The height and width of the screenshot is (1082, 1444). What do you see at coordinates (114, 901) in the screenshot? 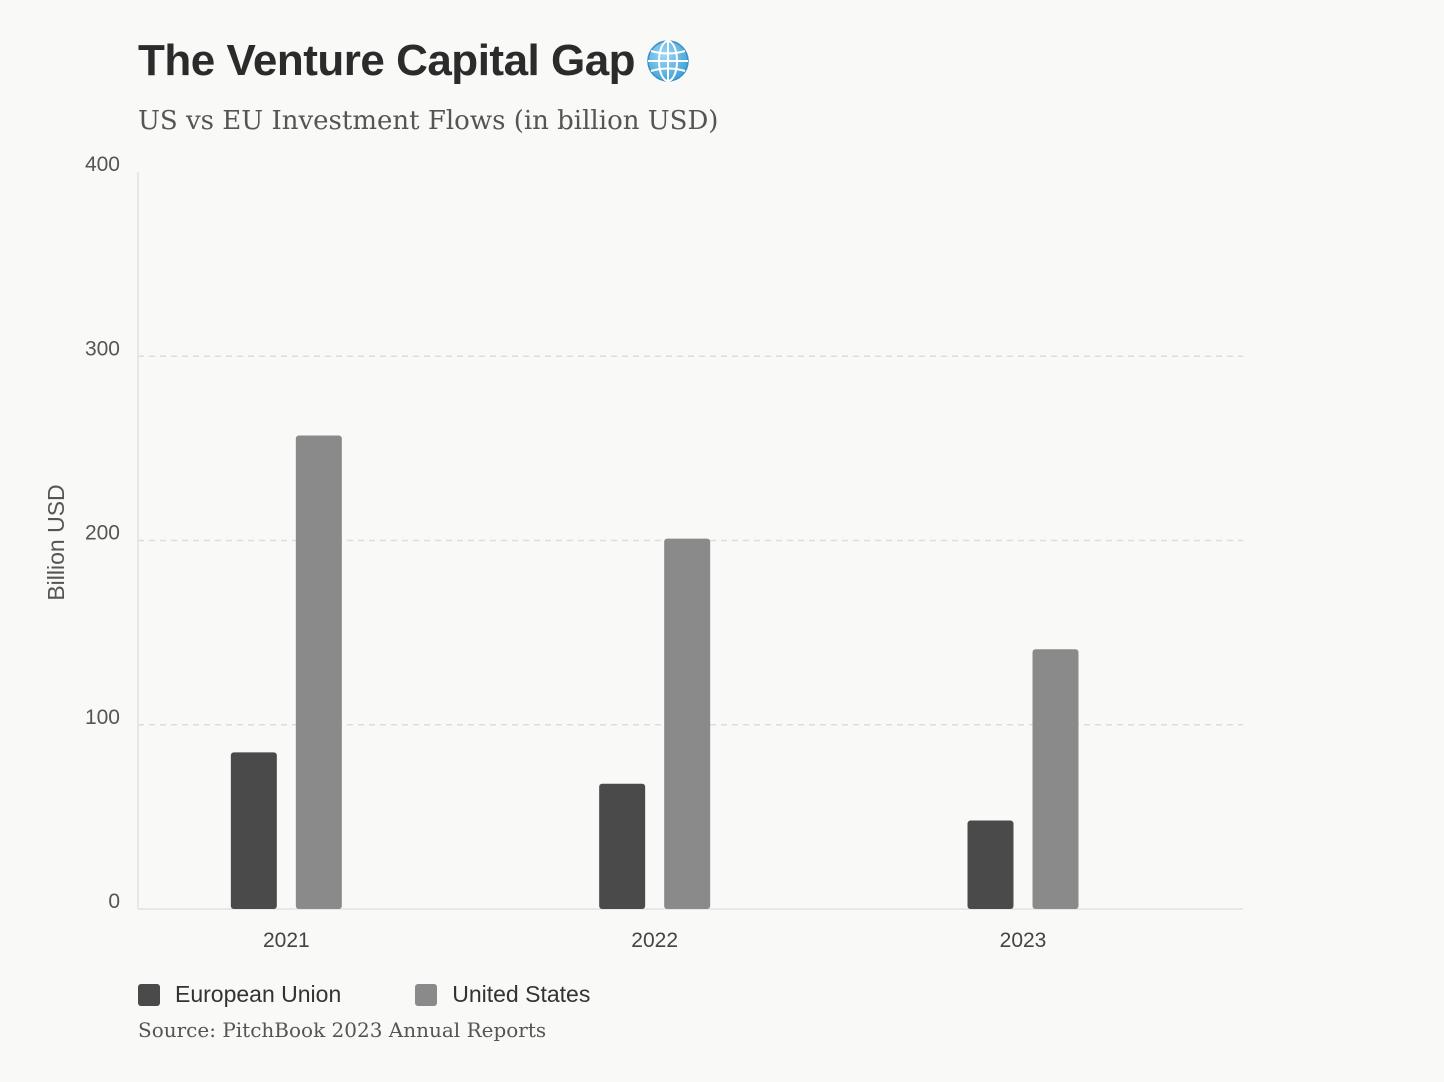
I see `y-tick-label-0: 0` at bounding box center [114, 901].